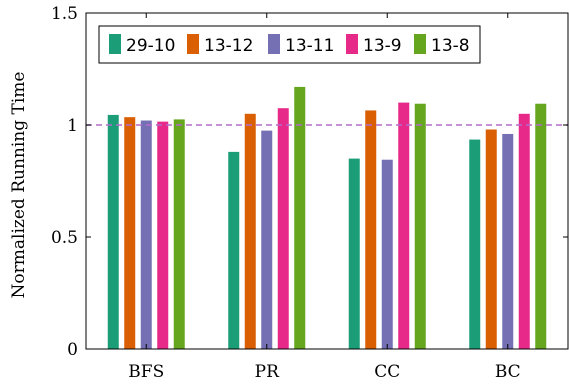  I want to click on y-tick-label: 0.5, so click(64, 238).